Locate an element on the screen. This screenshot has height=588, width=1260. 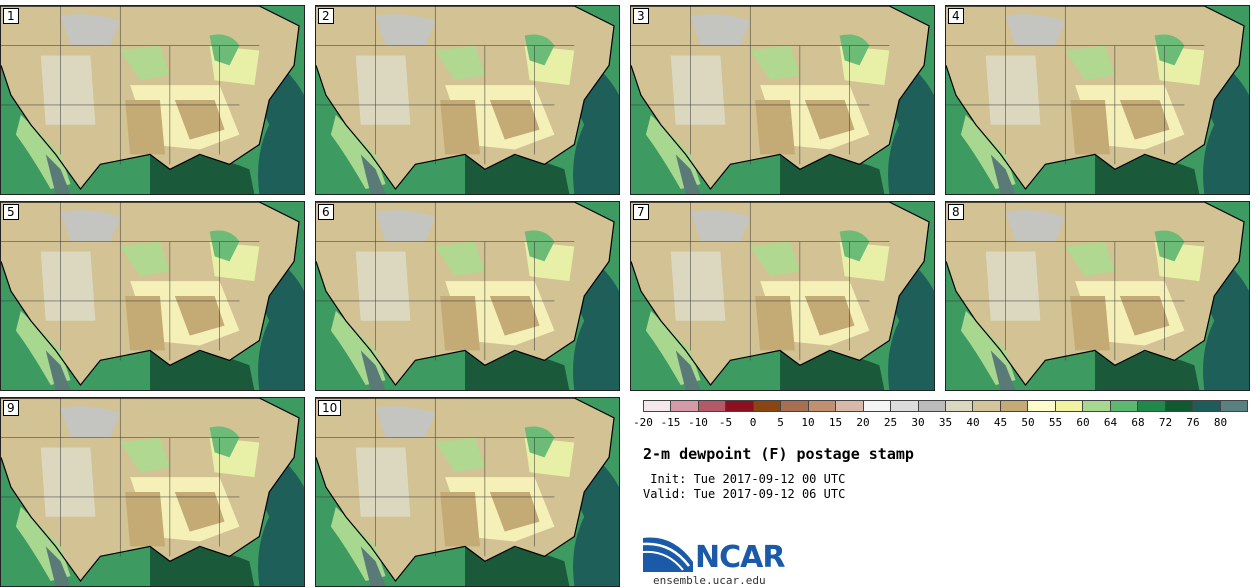
tick-label: -10 is located at coordinates (698, 422).